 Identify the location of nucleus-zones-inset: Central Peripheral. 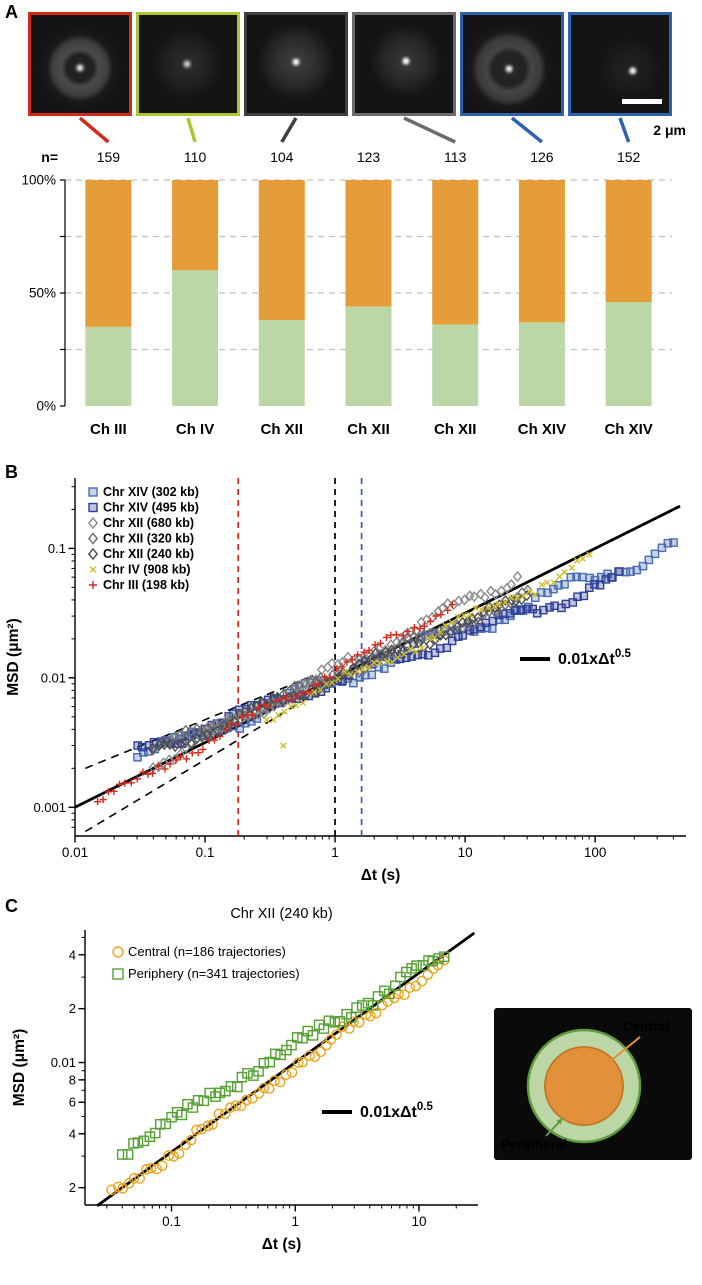
(593, 1084).